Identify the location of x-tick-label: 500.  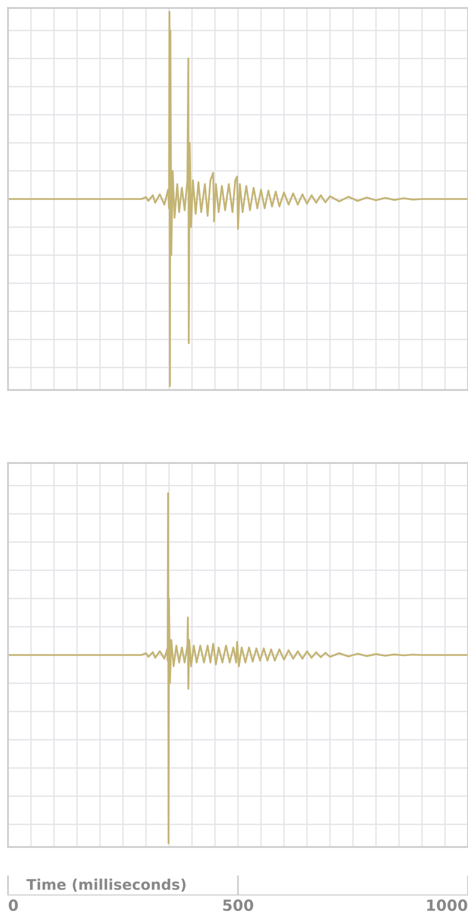
(238, 905).